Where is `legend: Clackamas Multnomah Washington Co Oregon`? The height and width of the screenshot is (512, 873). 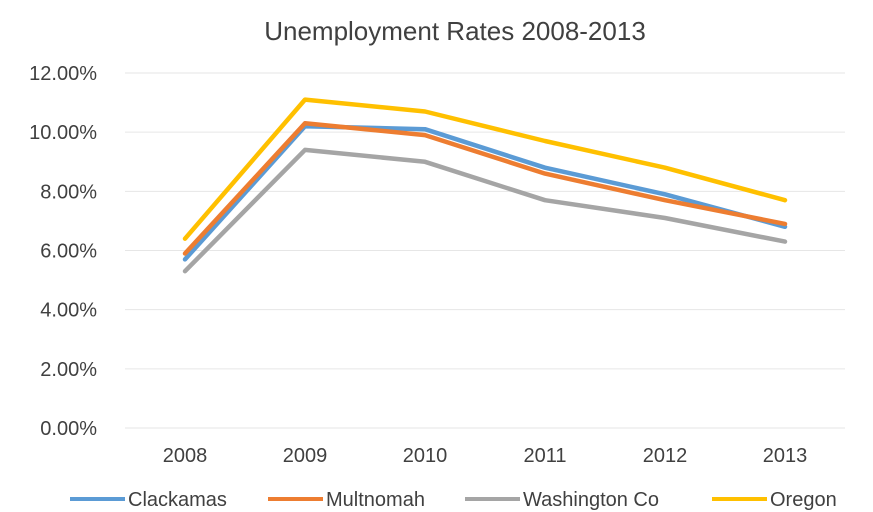 legend: Clackamas Multnomah Washington Co Oregon is located at coordinates (453, 500).